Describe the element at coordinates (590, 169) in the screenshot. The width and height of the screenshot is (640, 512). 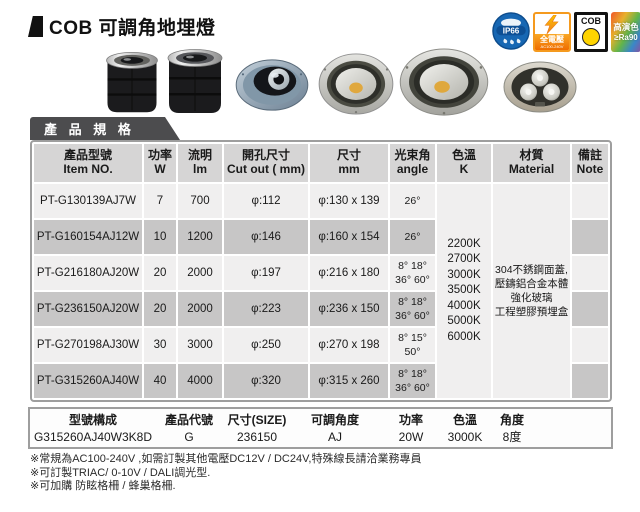
I see `col-header-note-en: Note` at that location.